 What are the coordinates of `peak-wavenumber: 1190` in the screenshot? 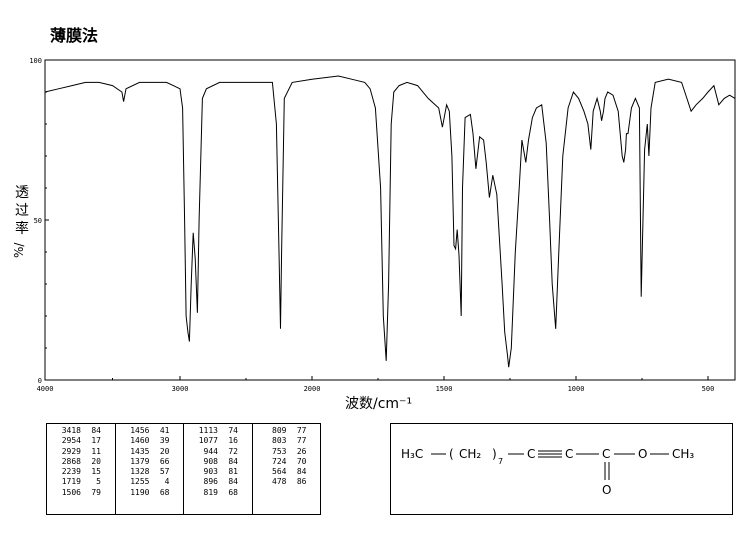 It's located at (140, 492).